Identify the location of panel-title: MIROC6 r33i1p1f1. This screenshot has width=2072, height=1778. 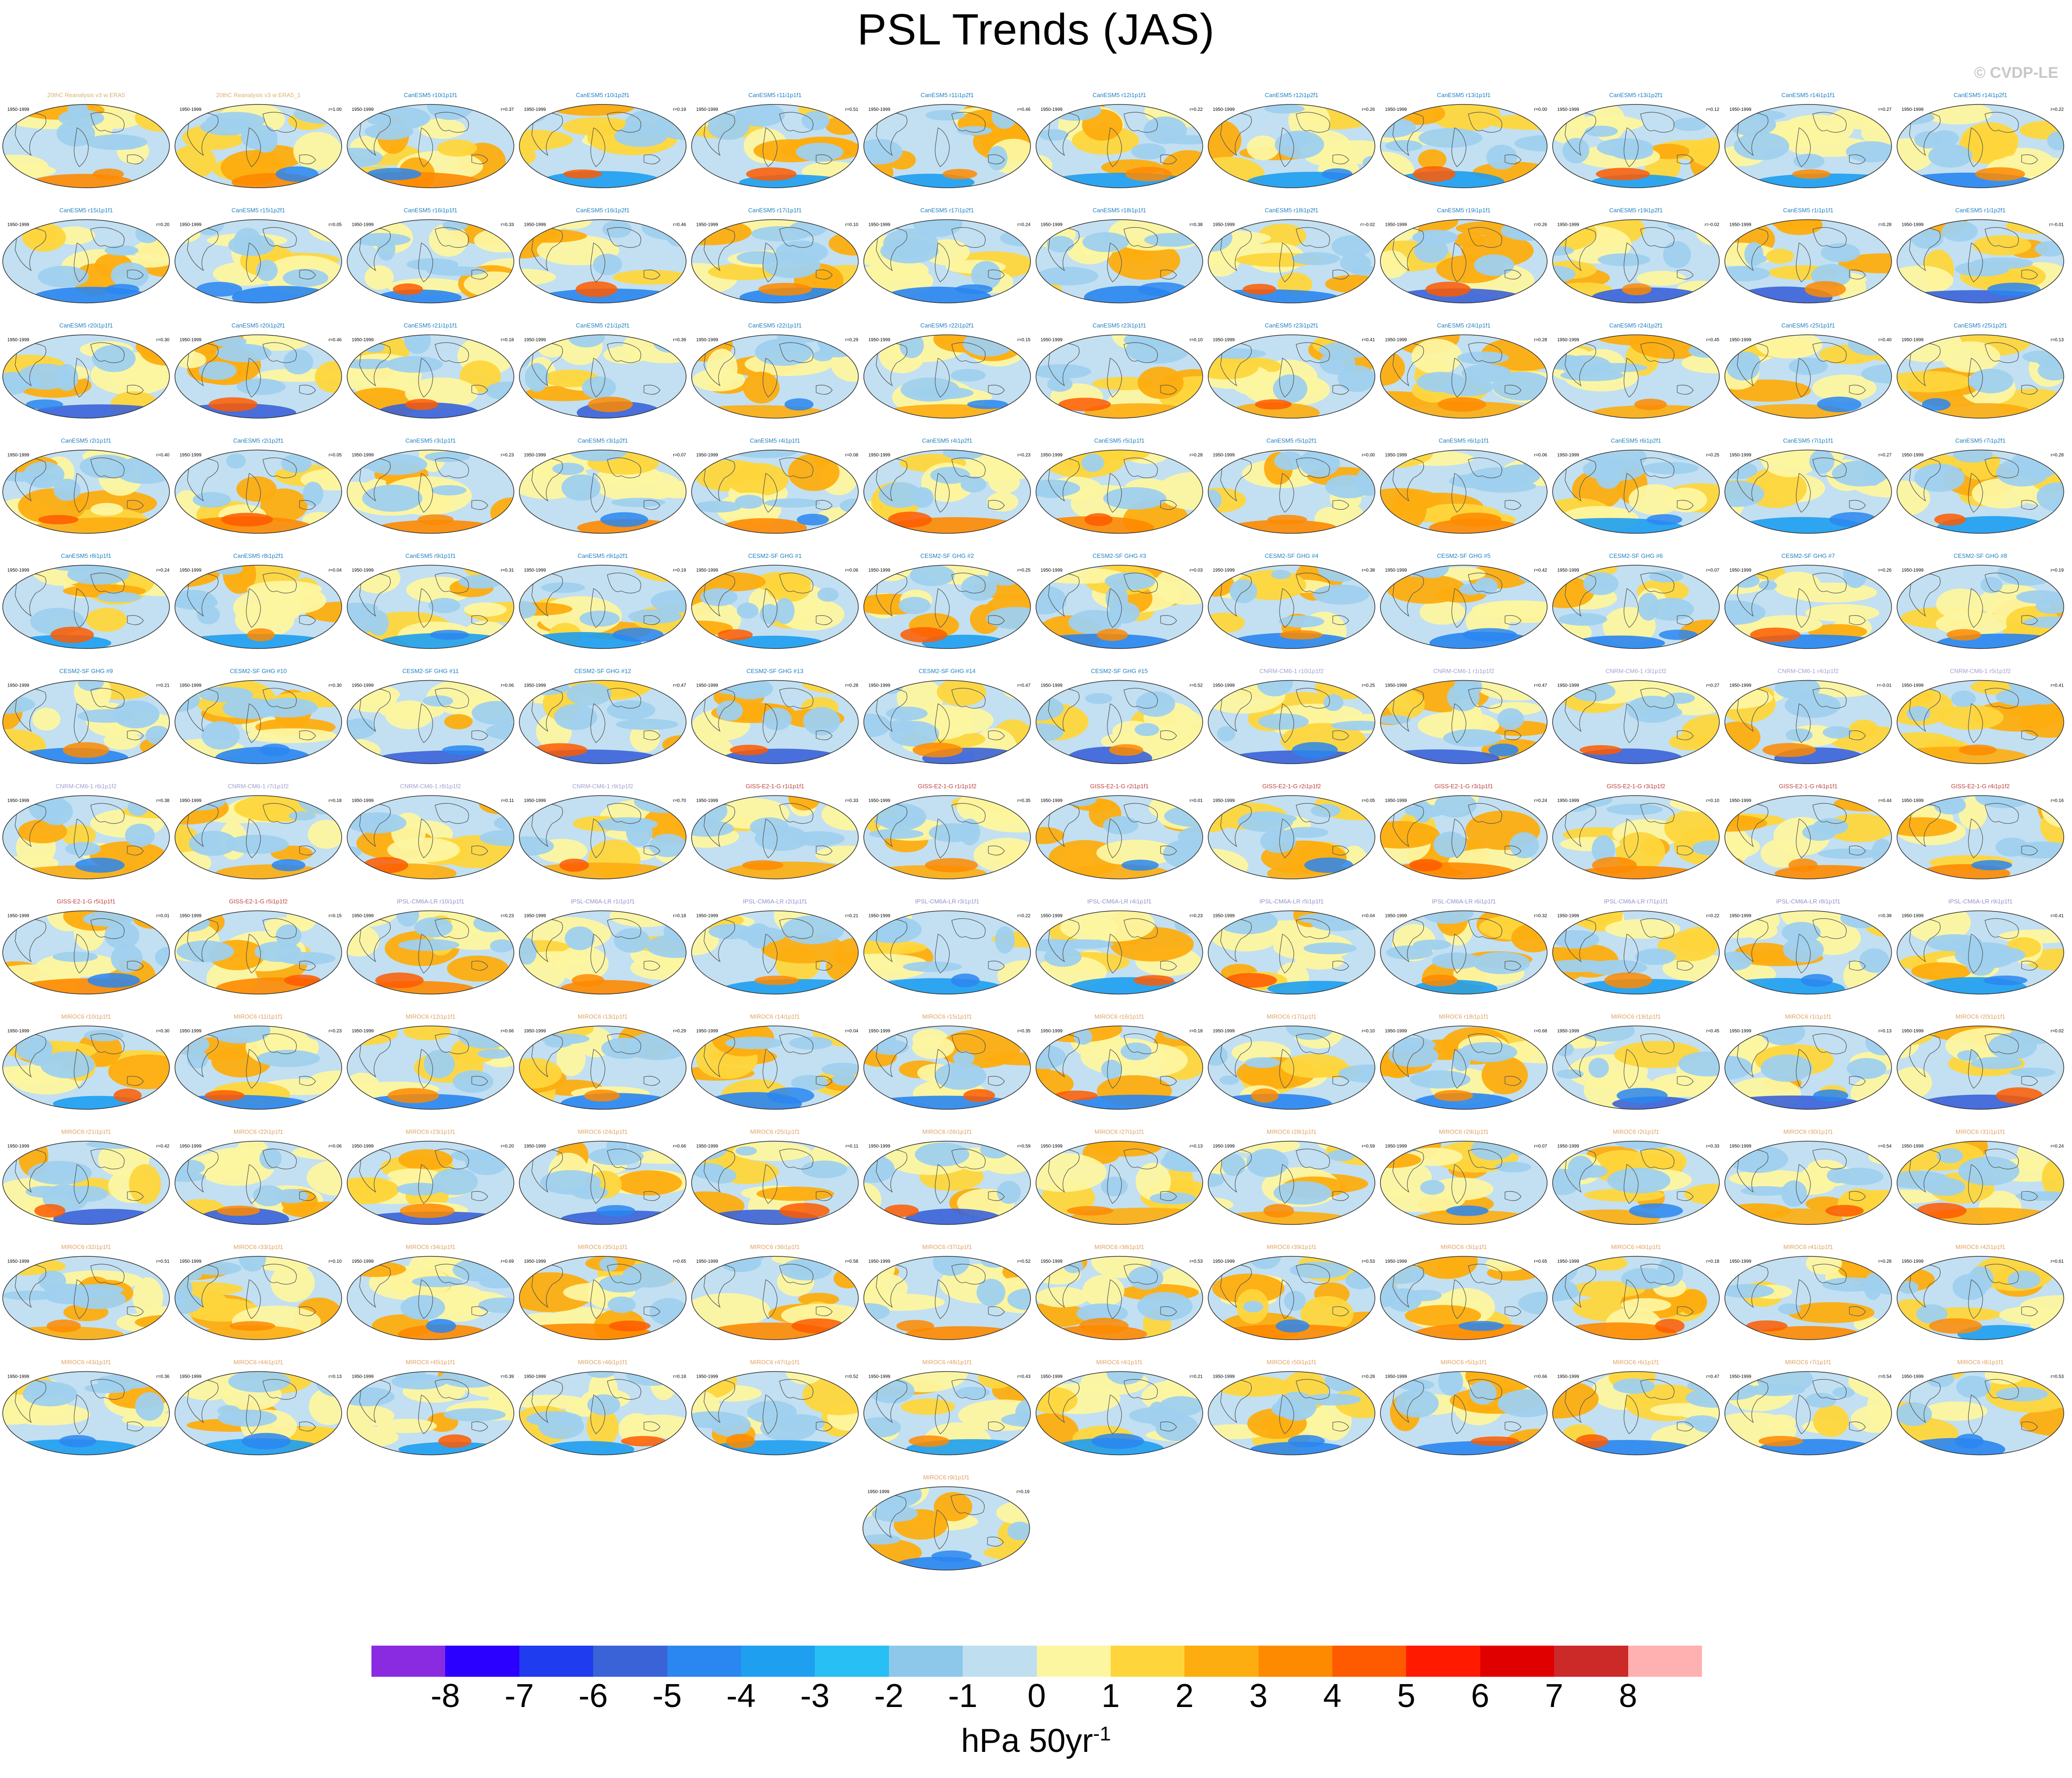
(259, 1247).